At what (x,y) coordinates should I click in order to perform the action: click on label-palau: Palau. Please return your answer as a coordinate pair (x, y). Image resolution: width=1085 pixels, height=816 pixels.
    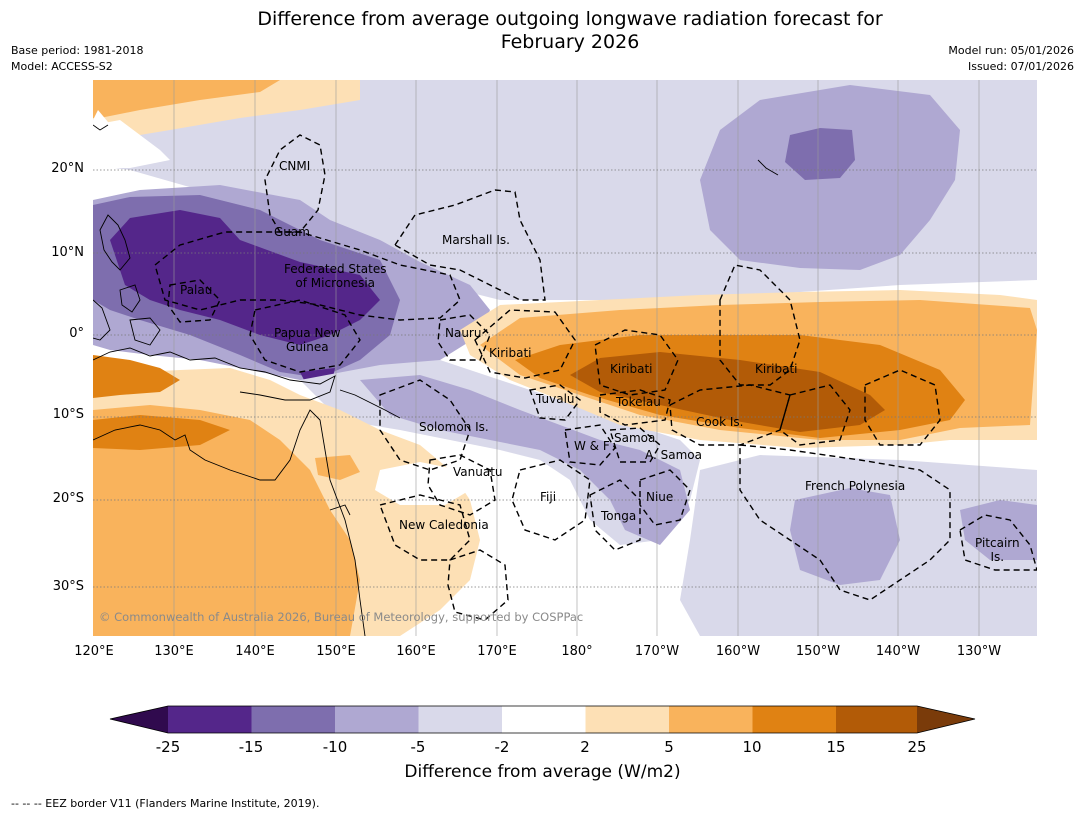
    Looking at the image, I should click on (196, 290).